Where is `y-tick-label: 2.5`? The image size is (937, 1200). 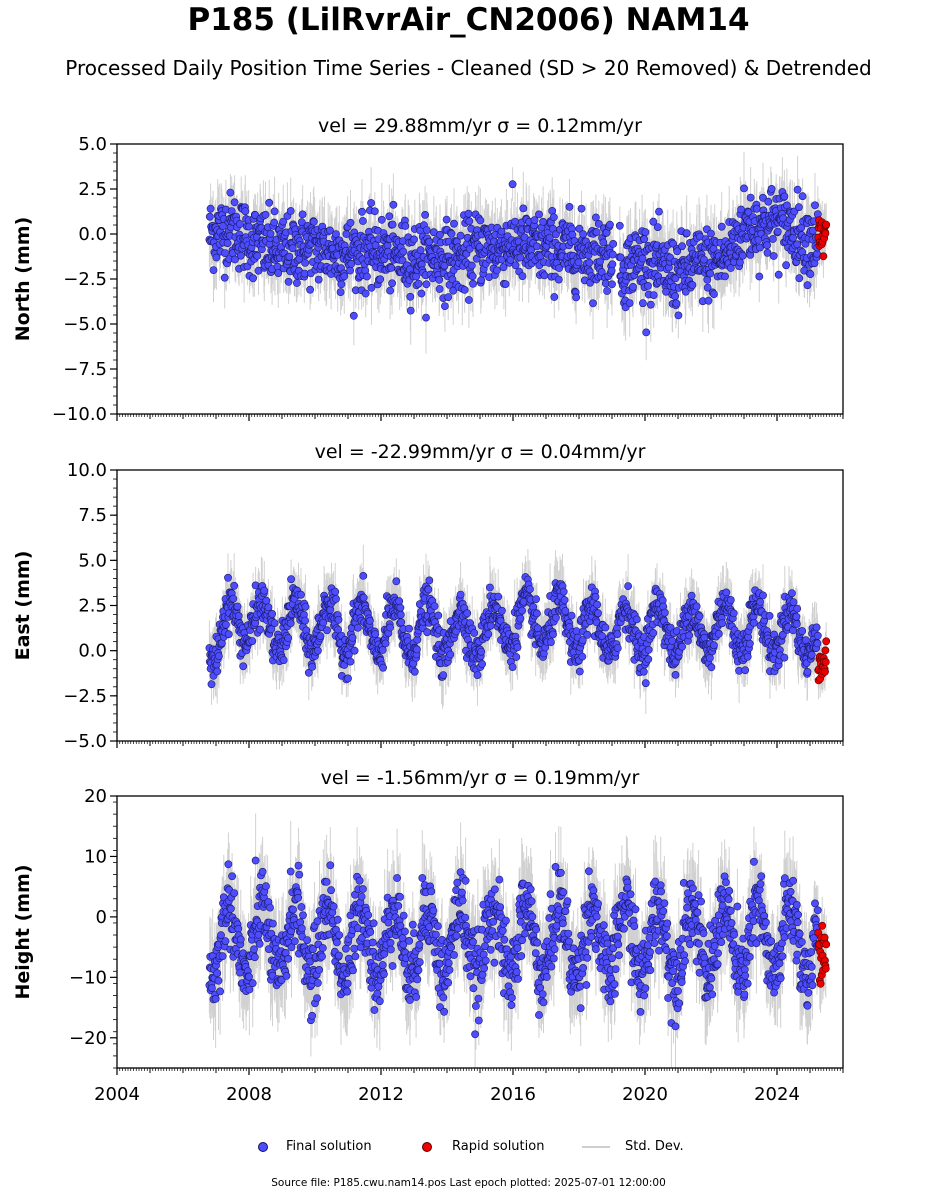
y-tick-label: 2.5 is located at coordinates (92, 606).